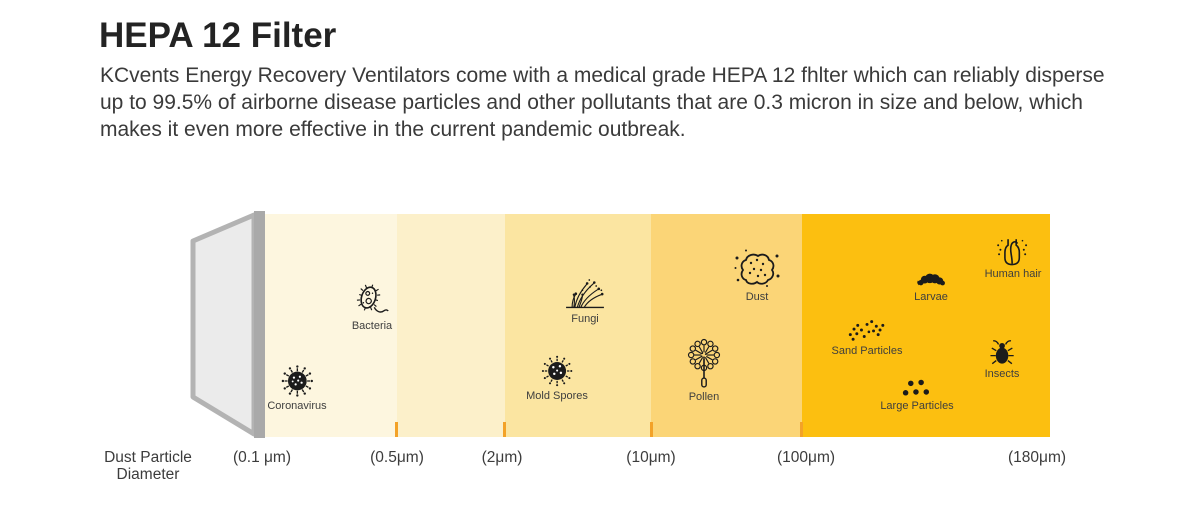 Image resolution: width=1200 pixels, height=531 pixels. Describe the element at coordinates (726, 325) in the screenshot. I see `band-10um` at that location.